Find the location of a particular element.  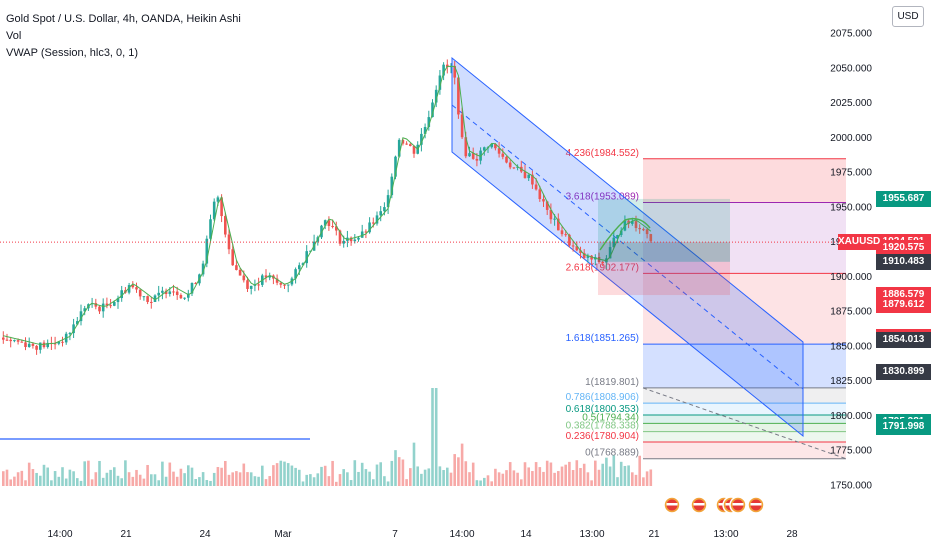

time-tick-label: 7 is located at coordinates (395, 534).